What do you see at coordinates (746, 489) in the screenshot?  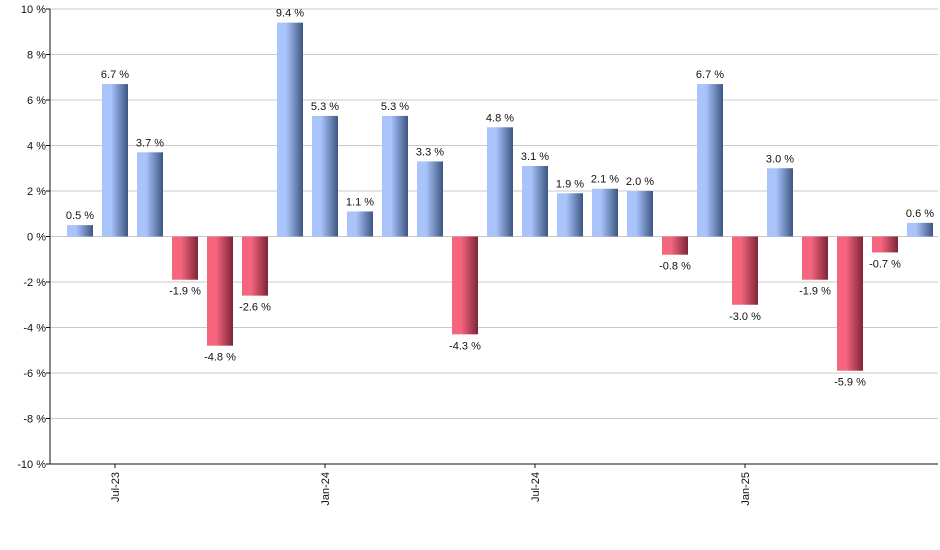 I see `x-tick-label: Jan-25` at bounding box center [746, 489].